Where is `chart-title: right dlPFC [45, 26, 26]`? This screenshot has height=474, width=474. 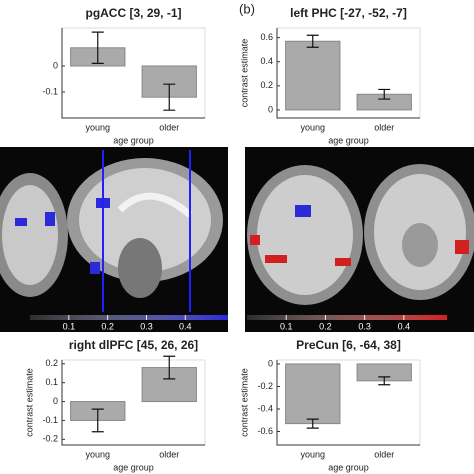
chart-title: right dlPFC [45, 26, 26] is located at coordinates (133, 345).